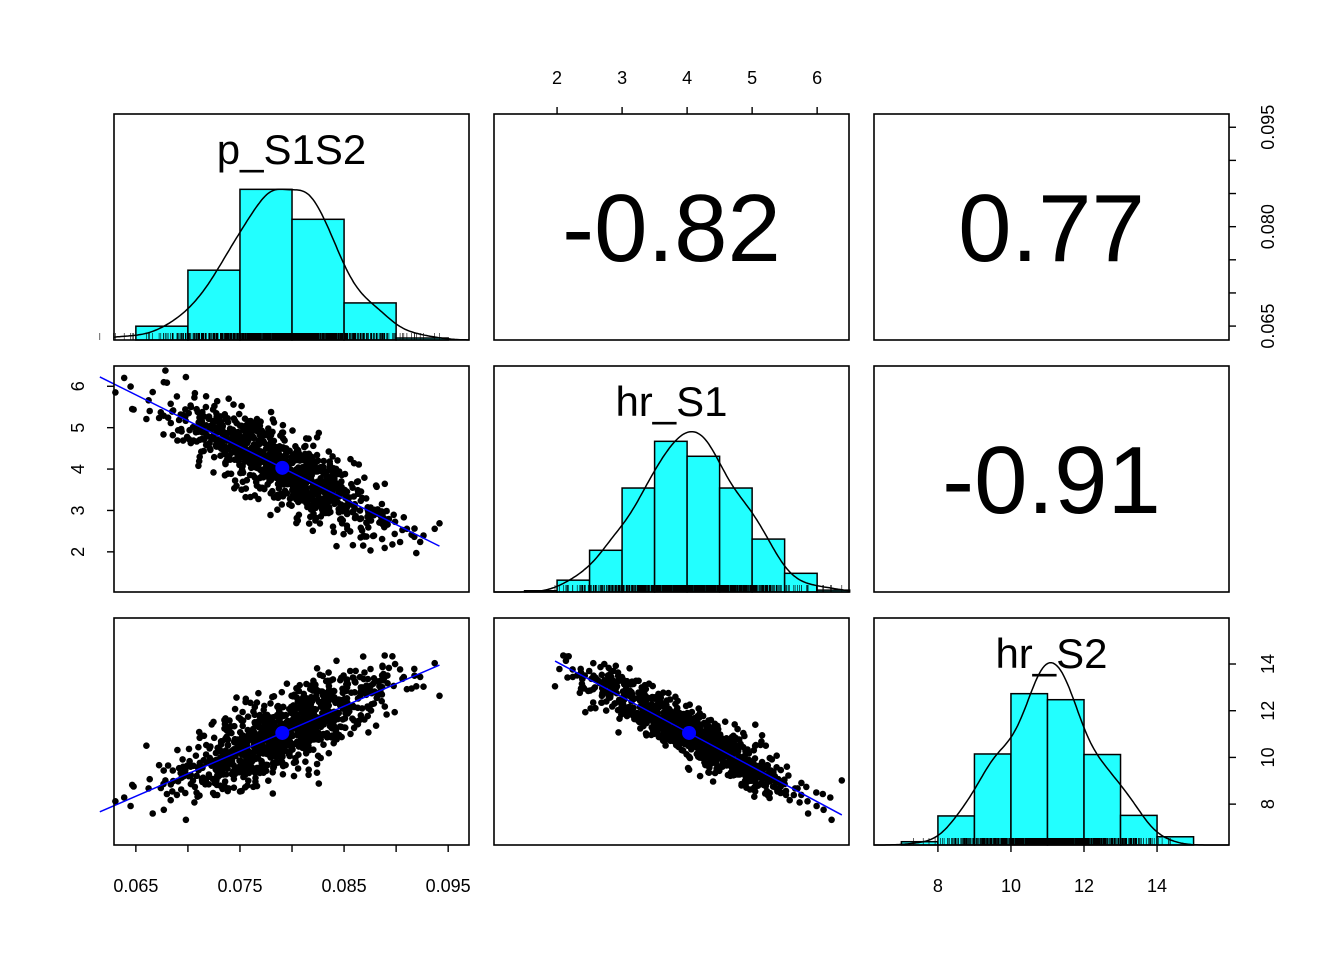 This screenshot has width=1344, height=960. Describe the element at coordinates (671, 227) in the screenshot. I see `panel-frame` at that location.